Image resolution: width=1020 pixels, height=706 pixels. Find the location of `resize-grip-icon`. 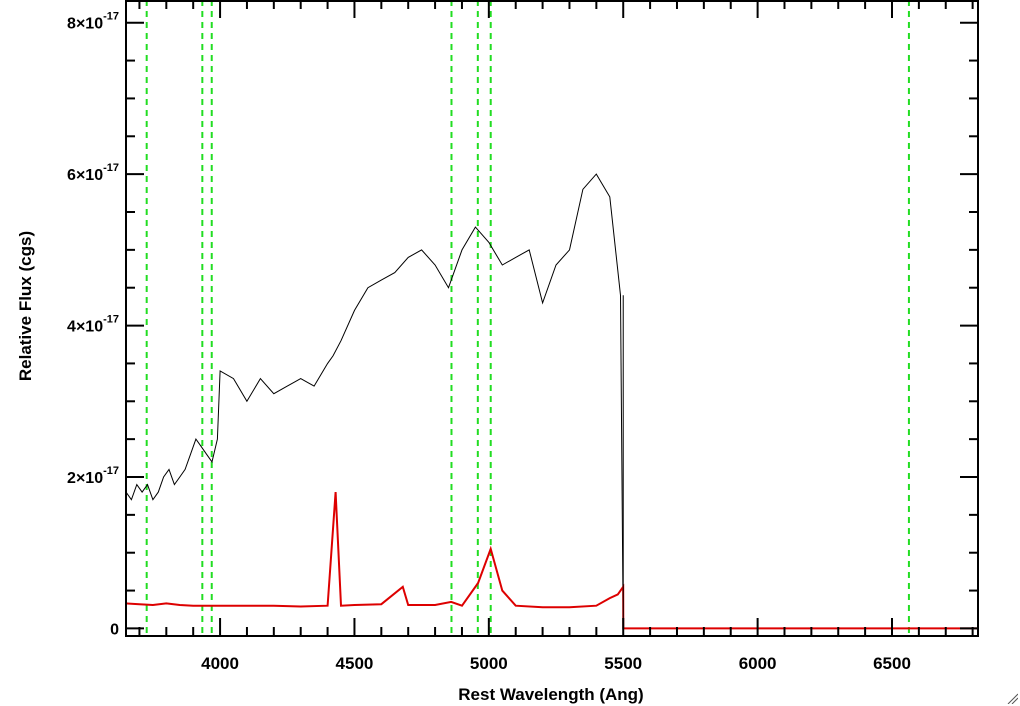

resize-grip-icon is located at coordinates (1012, 698).